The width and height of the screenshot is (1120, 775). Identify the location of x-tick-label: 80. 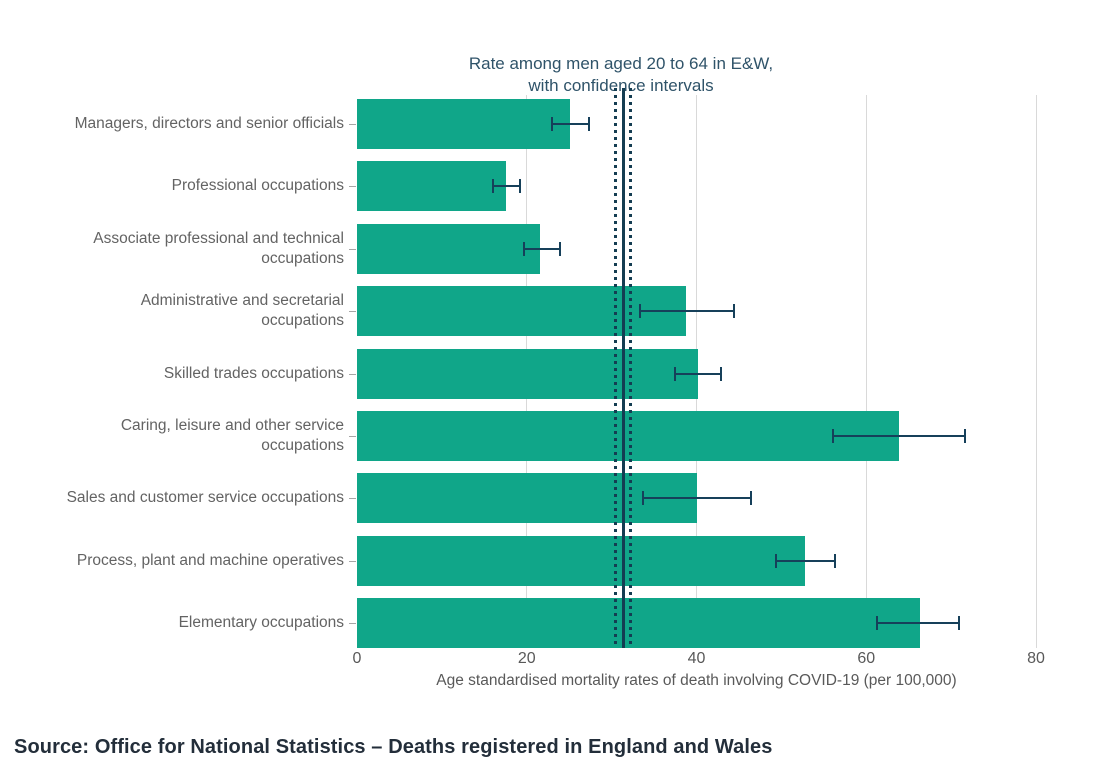
(1036, 658).